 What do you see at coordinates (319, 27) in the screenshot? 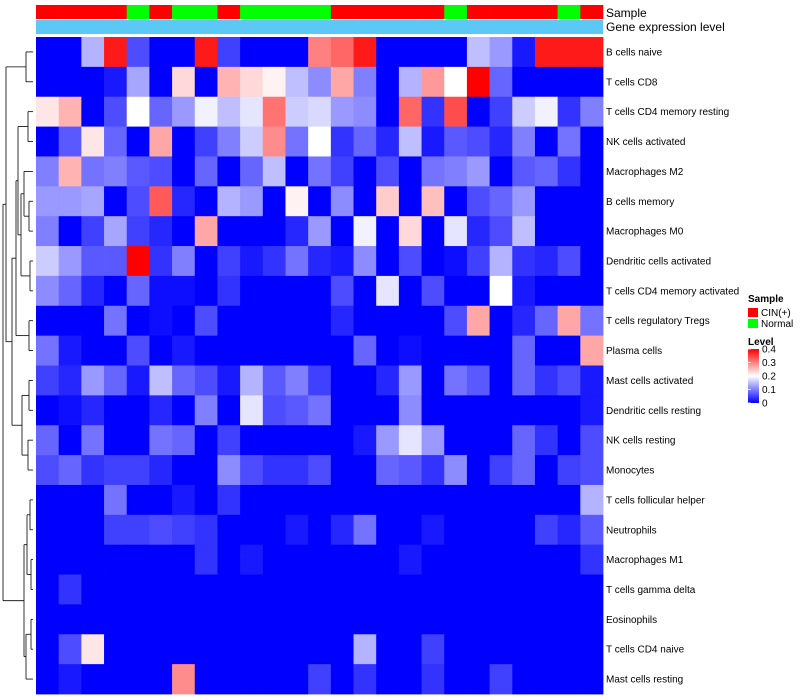
I see `gene-expression-bar` at bounding box center [319, 27].